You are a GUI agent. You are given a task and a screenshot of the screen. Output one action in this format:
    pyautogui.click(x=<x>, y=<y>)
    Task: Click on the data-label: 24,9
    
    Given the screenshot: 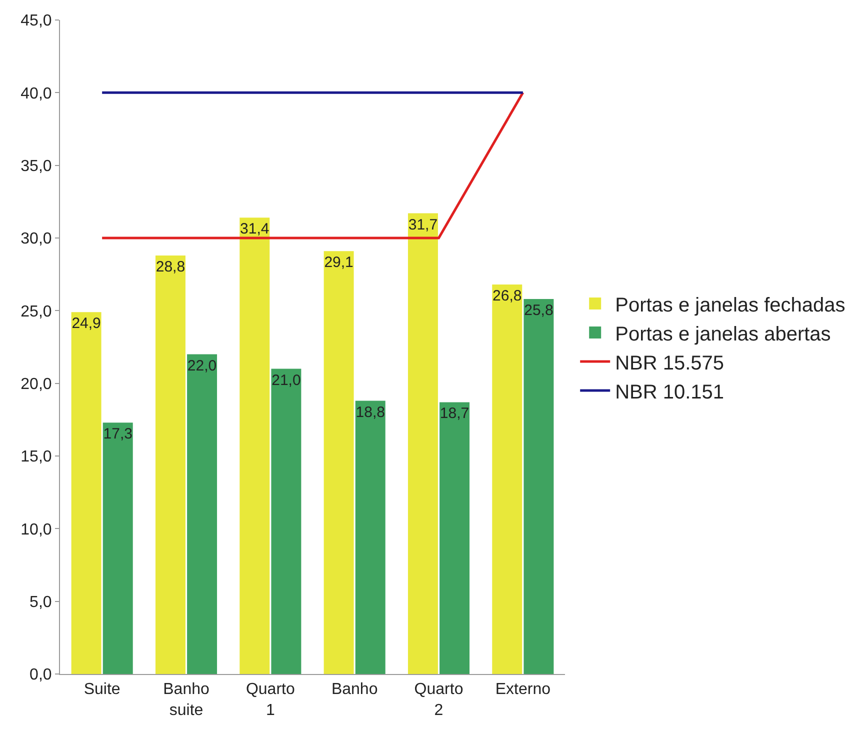 What is the action you would take?
    pyautogui.click(x=86, y=323)
    